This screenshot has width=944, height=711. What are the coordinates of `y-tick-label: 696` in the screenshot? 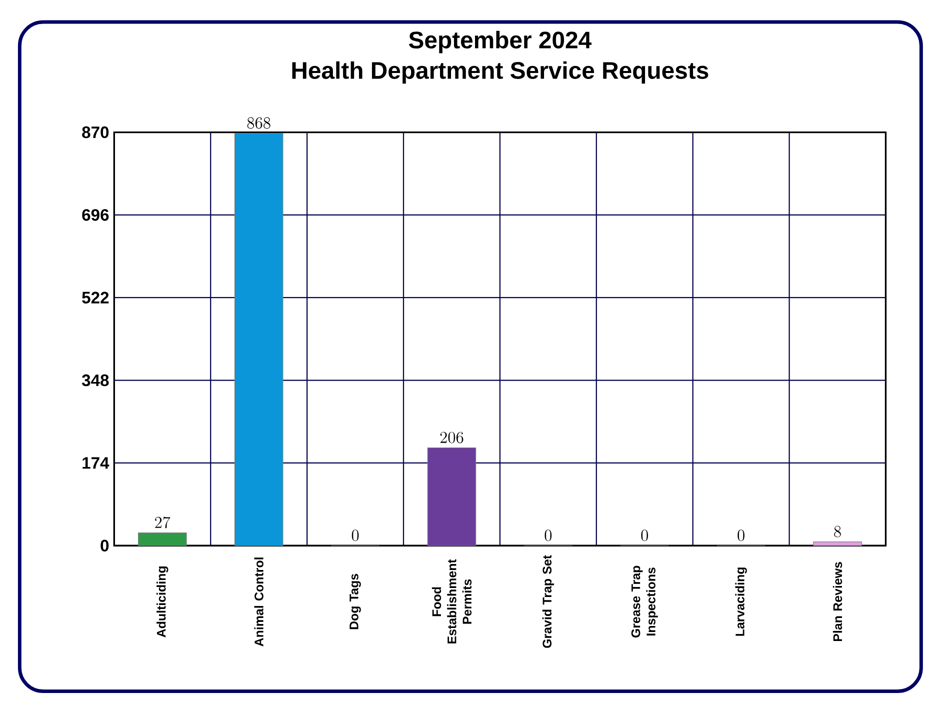 It's located at (95, 215).